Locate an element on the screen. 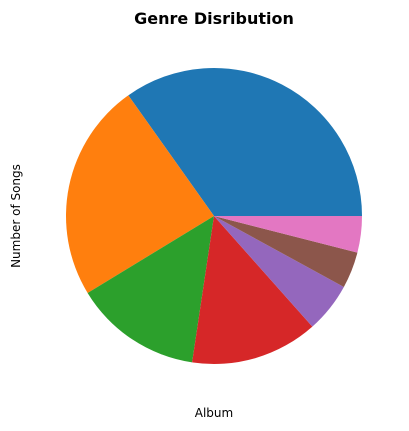  chart-title: Genre Disribution is located at coordinates (214, 18).